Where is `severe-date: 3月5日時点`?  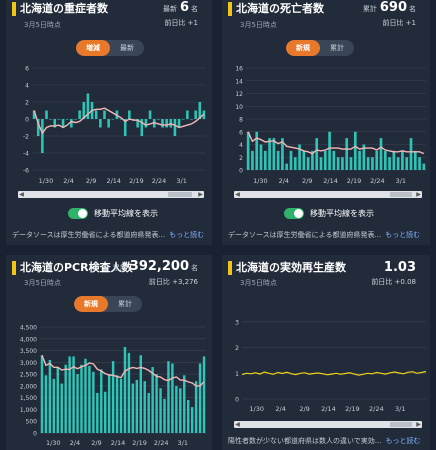 severe-date: 3月5日時点 is located at coordinates (42, 25).